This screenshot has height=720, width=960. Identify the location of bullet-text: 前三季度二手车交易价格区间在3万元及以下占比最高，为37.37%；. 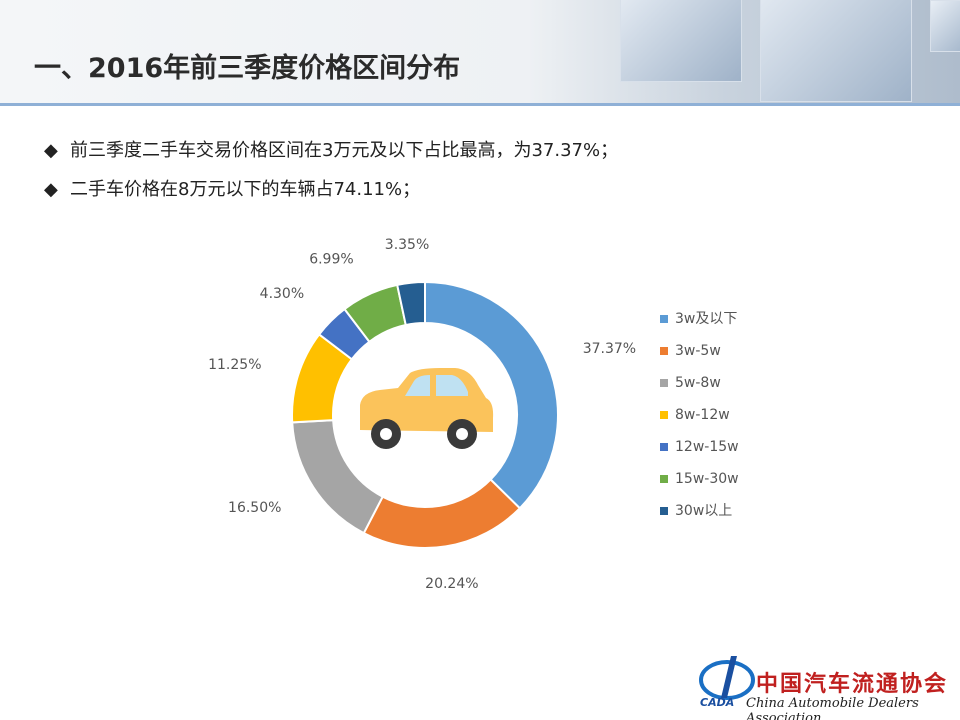
(344, 150).